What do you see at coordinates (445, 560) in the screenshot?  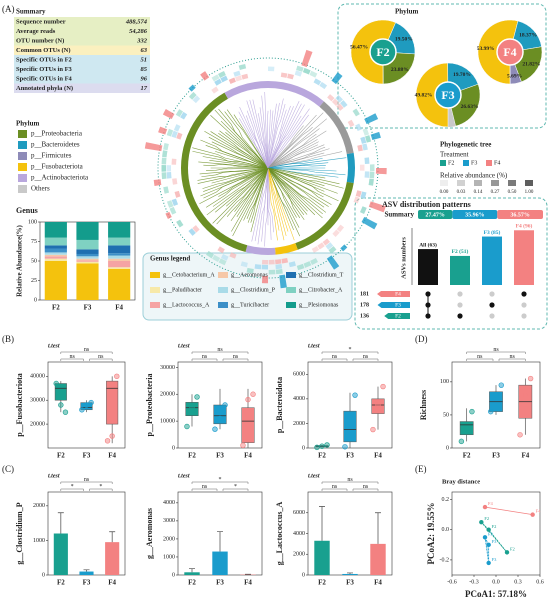 I see `y-tick-label: -0.2` at bounding box center [445, 560].